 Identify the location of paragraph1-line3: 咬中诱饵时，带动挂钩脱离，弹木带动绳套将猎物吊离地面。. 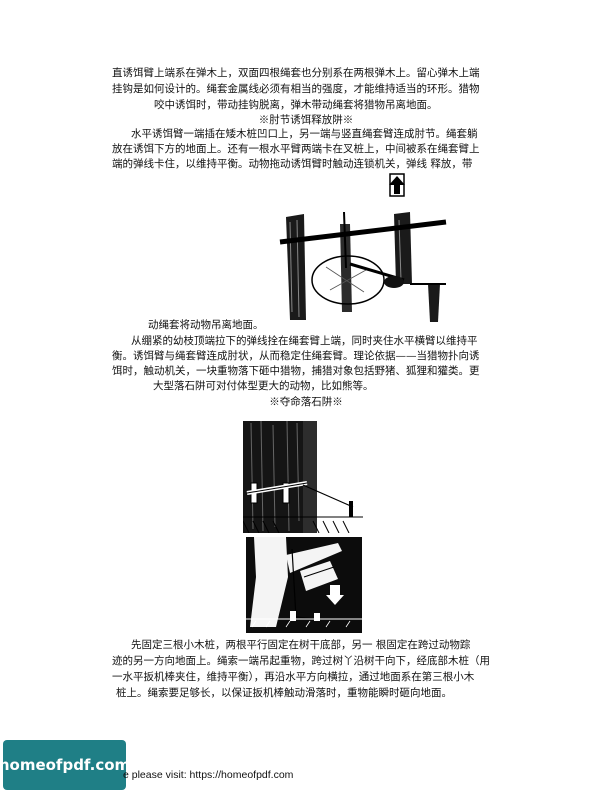
(296, 105).